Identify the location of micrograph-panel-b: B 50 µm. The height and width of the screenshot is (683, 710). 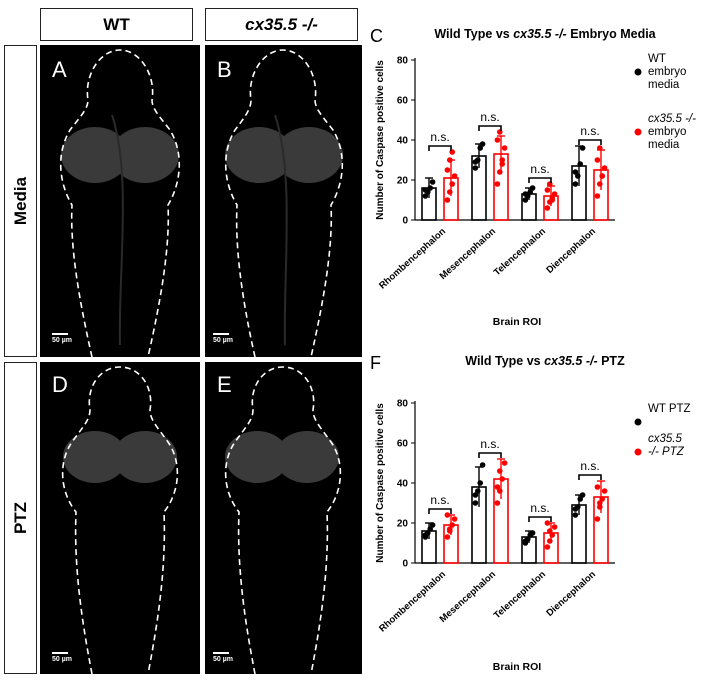
(283, 201).